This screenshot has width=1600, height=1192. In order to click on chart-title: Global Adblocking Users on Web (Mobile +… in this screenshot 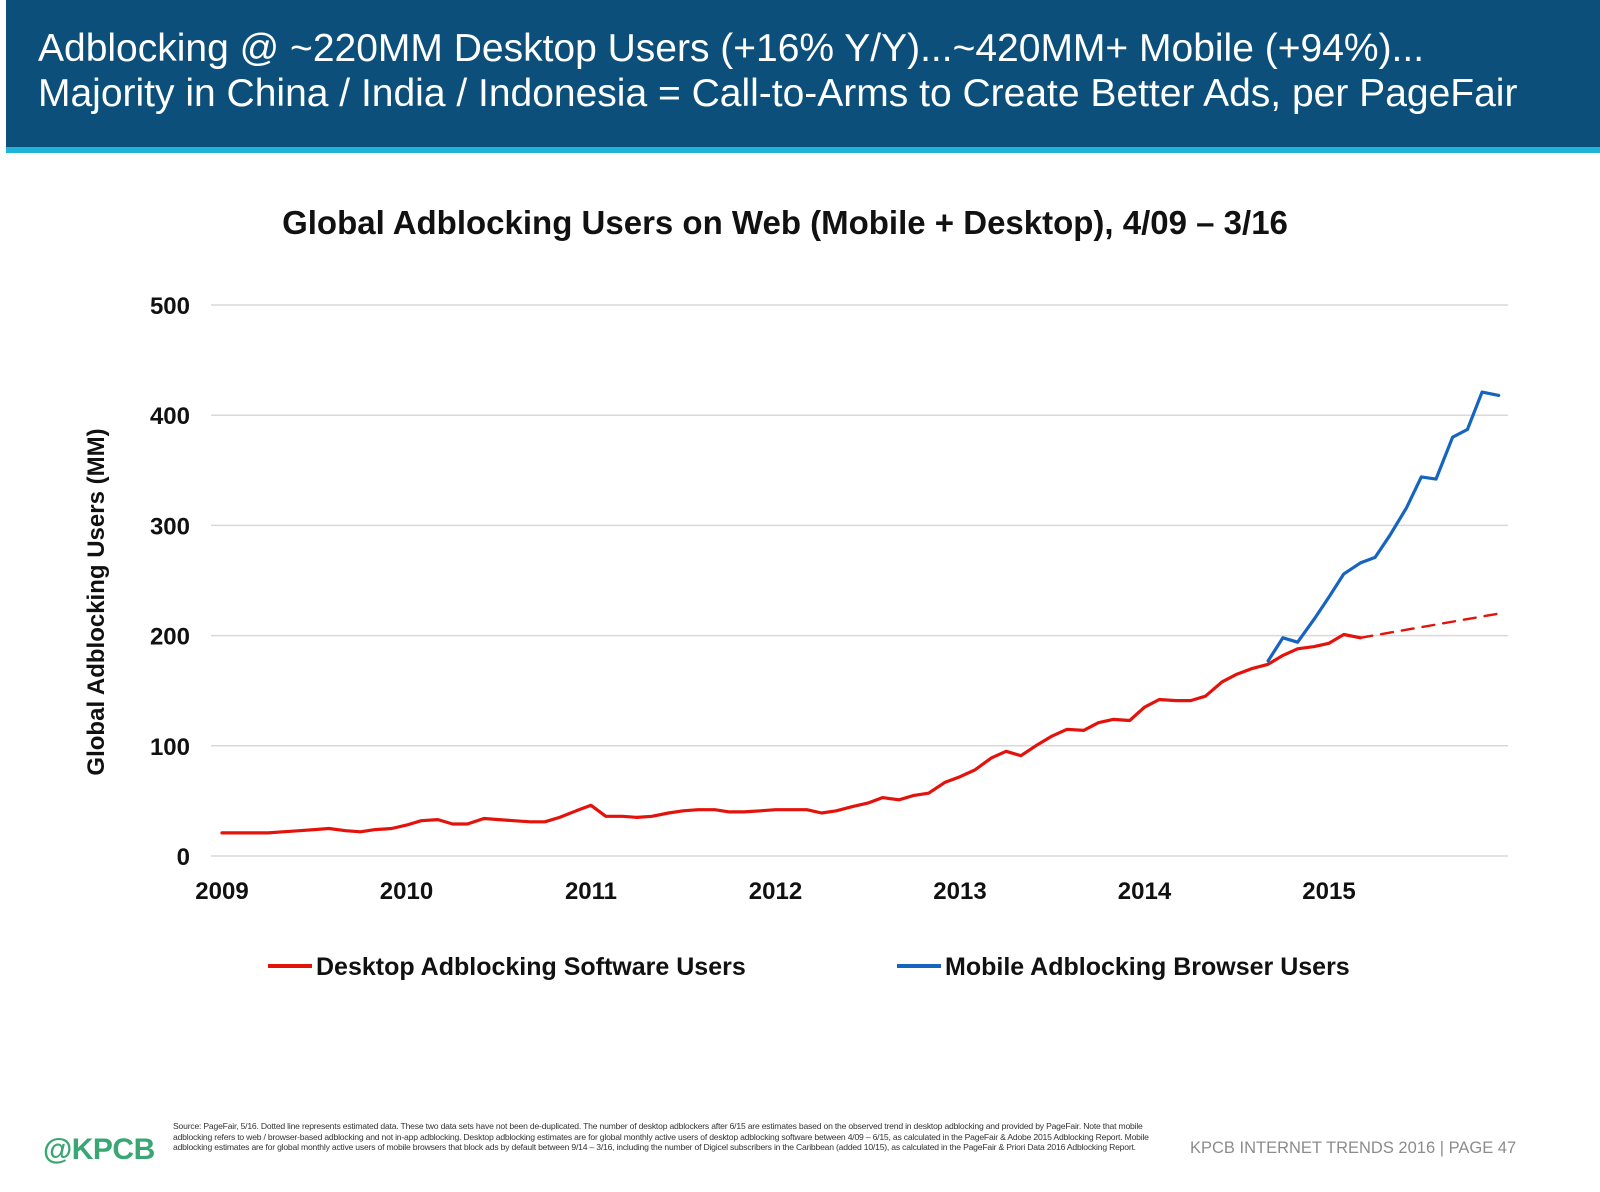, I will do `click(785, 222)`.